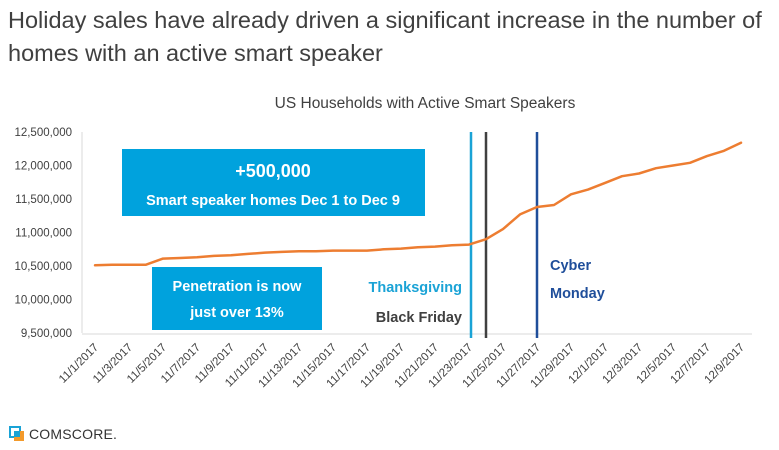 The width and height of the screenshot is (779, 450). I want to click on black-friday-label: Black Friday, so click(419, 318).